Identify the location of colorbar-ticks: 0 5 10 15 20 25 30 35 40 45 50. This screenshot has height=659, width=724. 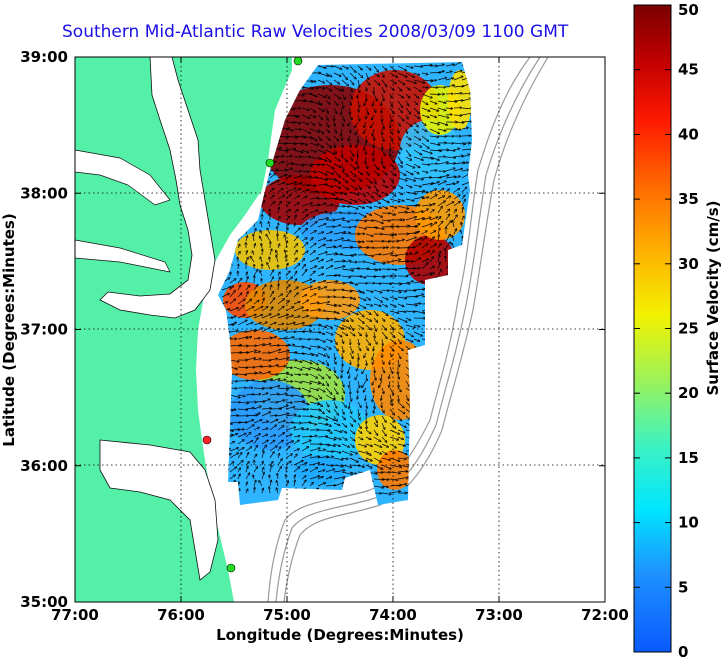
(666, 330).